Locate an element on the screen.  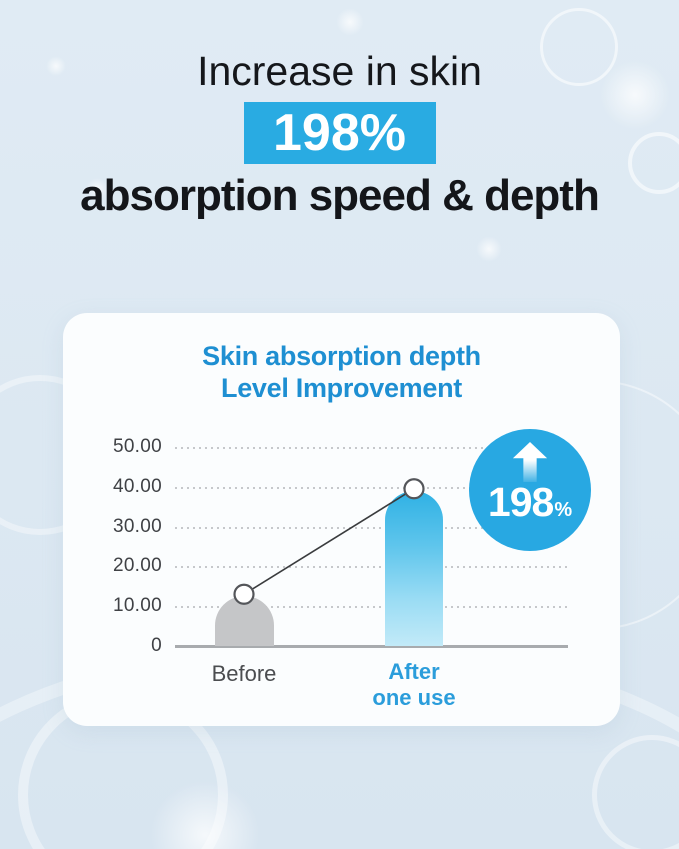
trend-overlay is located at coordinates (329, 541).